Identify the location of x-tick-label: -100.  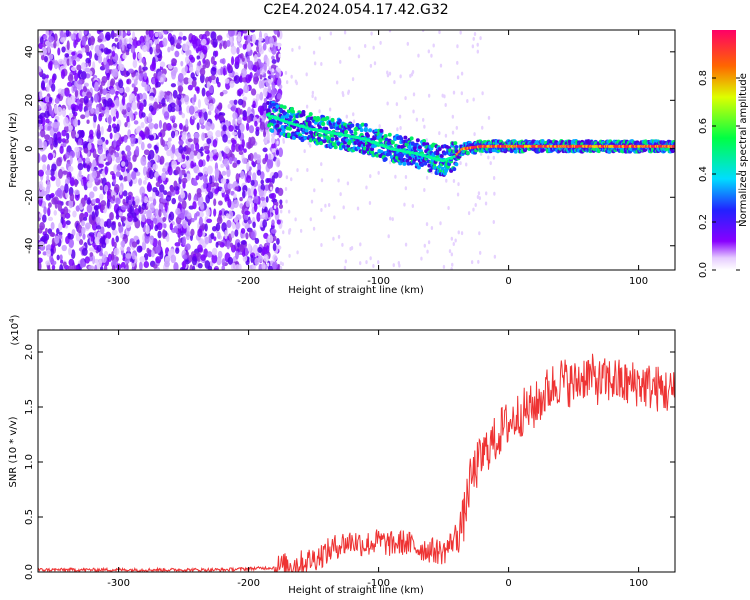
(378, 583).